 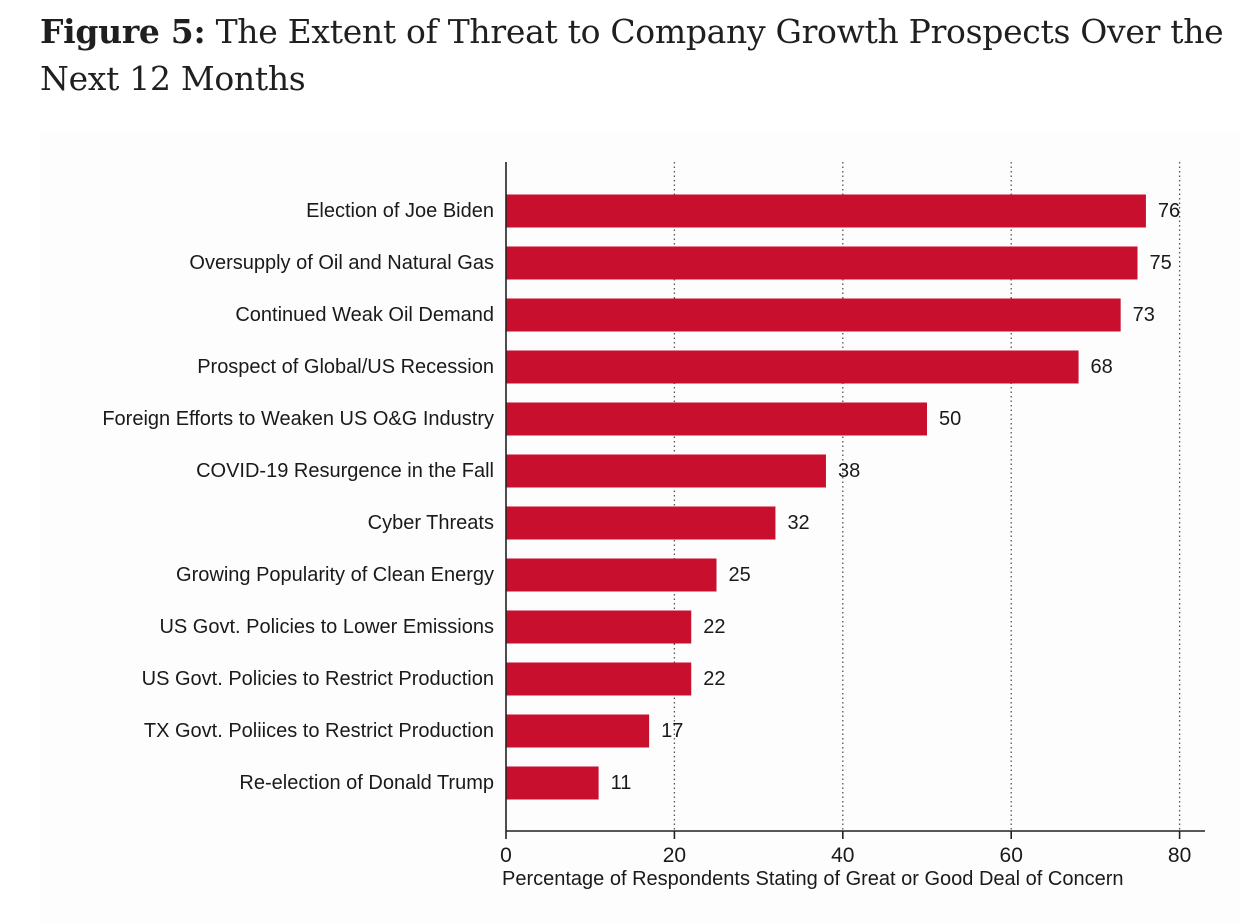 I want to click on x-tick-label: 60, so click(x=1011, y=855).